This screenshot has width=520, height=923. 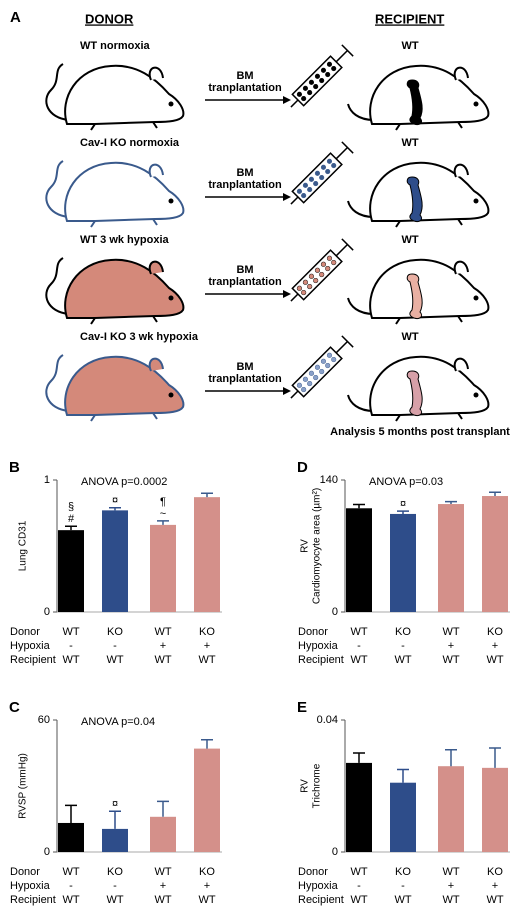 What do you see at coordinates (109, 18) in the screenshot?
I see `donor-heading: DONOR` at bounding box center [109, 18].